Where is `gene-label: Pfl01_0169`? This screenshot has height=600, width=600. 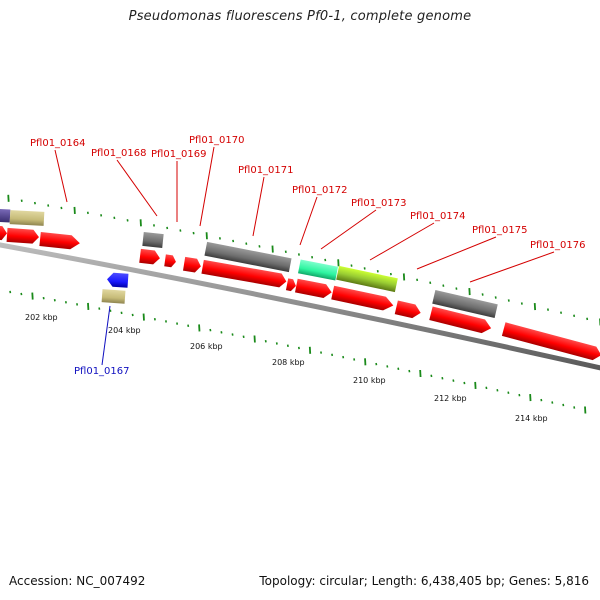 gene-label: Pfl01_0169 is located at coordinates (179, 154).